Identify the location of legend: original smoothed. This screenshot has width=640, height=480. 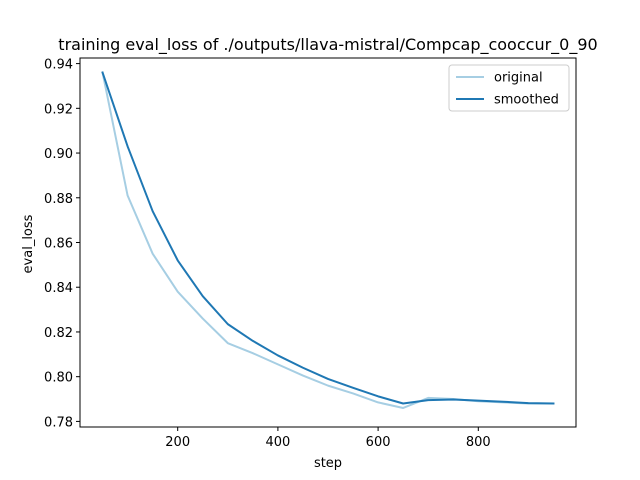
(509, 88).